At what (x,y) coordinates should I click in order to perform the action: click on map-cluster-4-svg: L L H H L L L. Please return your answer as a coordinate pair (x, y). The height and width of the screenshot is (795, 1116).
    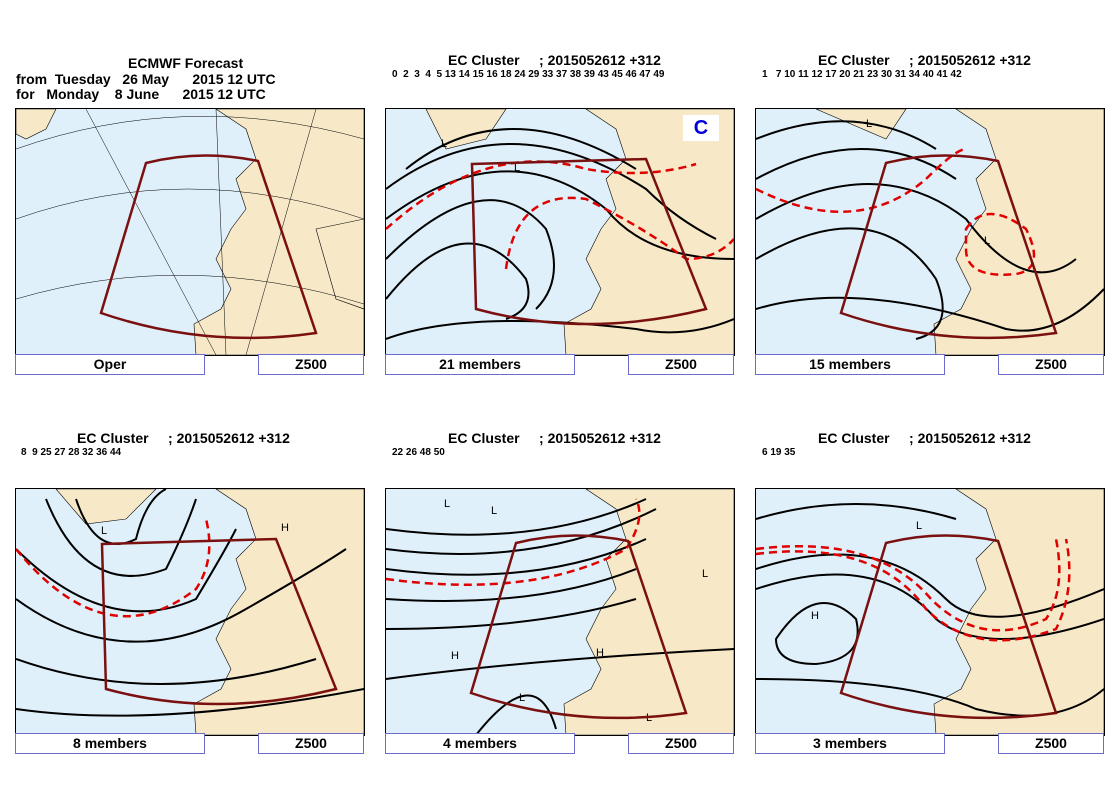
    Looking at the image, I should click on (560, 612).